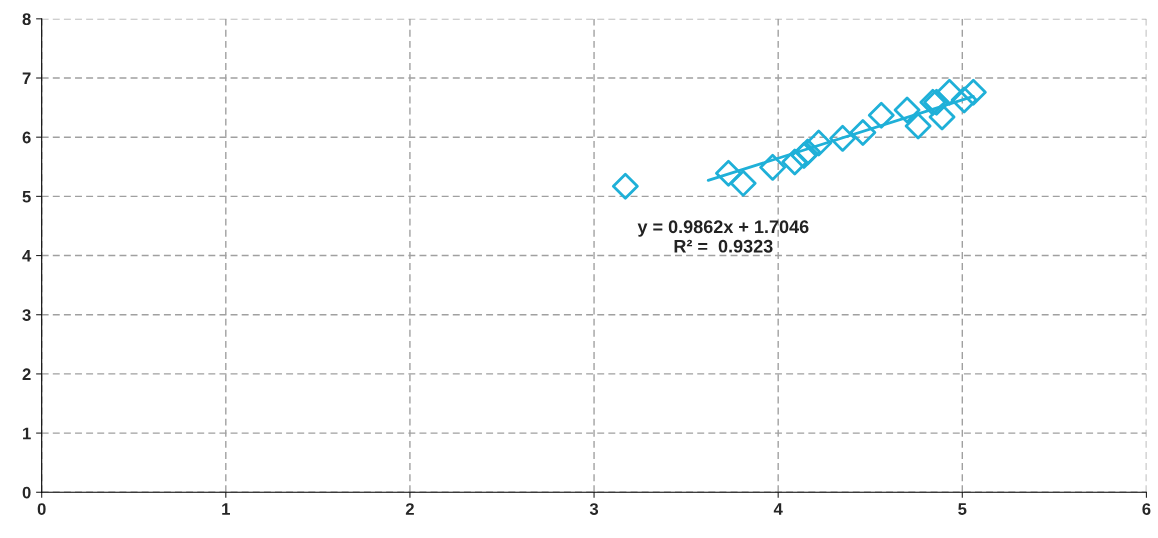 This screenshot has width=1158, height=538. I want to click on y-tick-label: 0, so click(26, 492).